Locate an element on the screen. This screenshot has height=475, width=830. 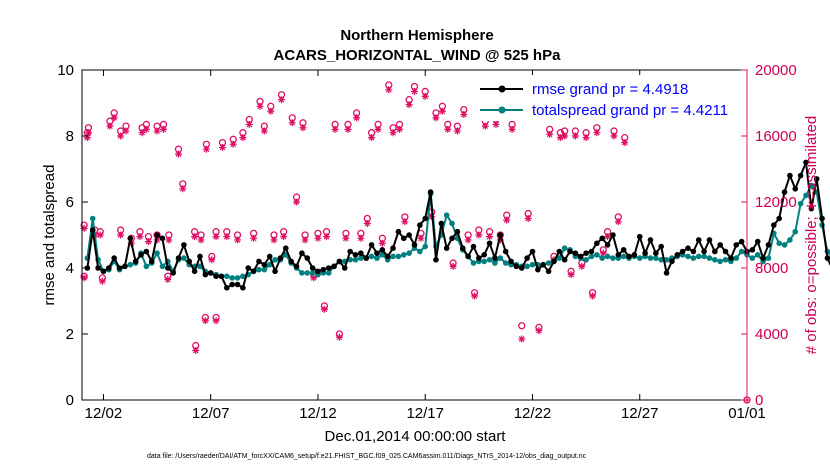
x-tick-label: 12/27 is located at coordinates (640, 413).